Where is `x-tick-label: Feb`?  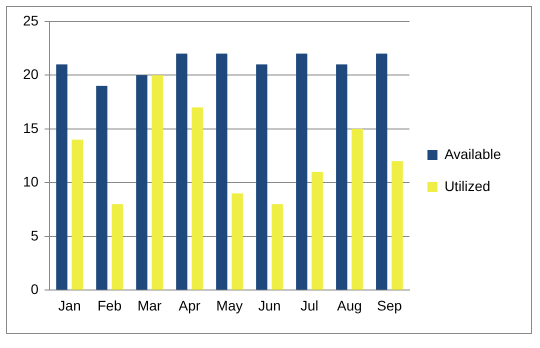
x-tick-label: Feb is located at coordinates (109, 305).